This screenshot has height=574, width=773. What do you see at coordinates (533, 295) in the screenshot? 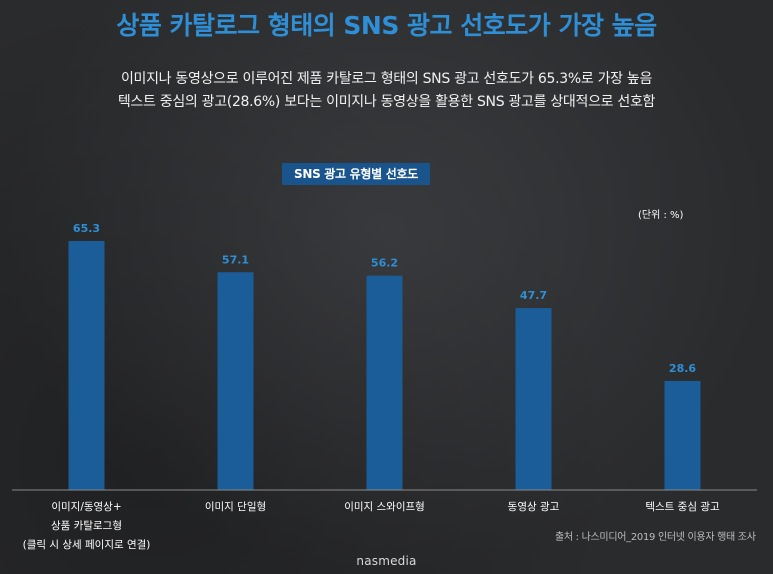
I see `data-label: 47.7` at bounding box center [533, 295].